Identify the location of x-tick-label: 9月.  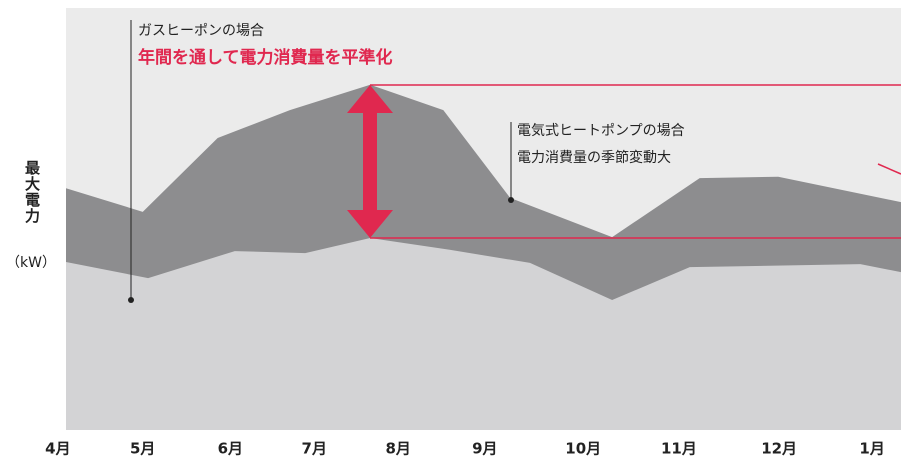
(484, 449).